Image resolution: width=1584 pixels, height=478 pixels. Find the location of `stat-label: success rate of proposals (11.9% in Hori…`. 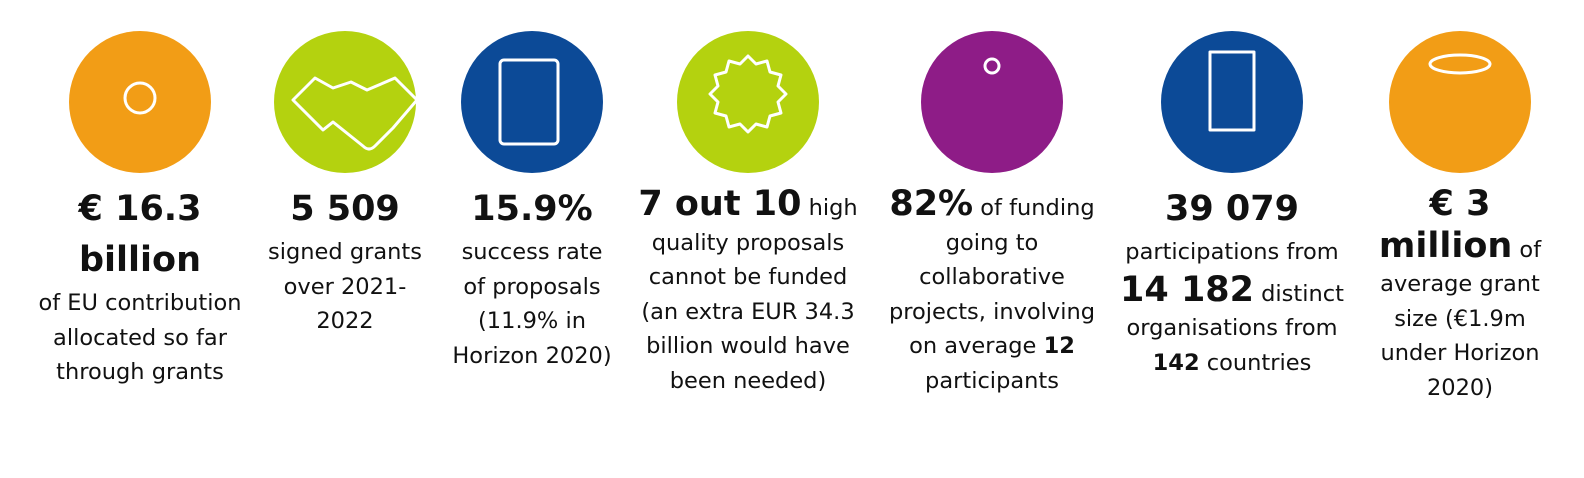

stat-label: success rate of proposals (11.9% in Hori… is located at coordinates (532, 304).